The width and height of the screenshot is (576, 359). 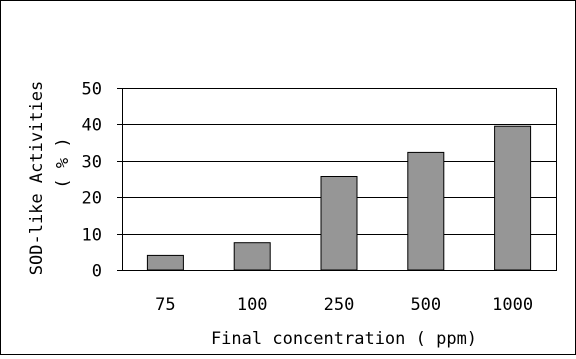 I want to click on y-tick-label: 50, so click(x=92, y=90).